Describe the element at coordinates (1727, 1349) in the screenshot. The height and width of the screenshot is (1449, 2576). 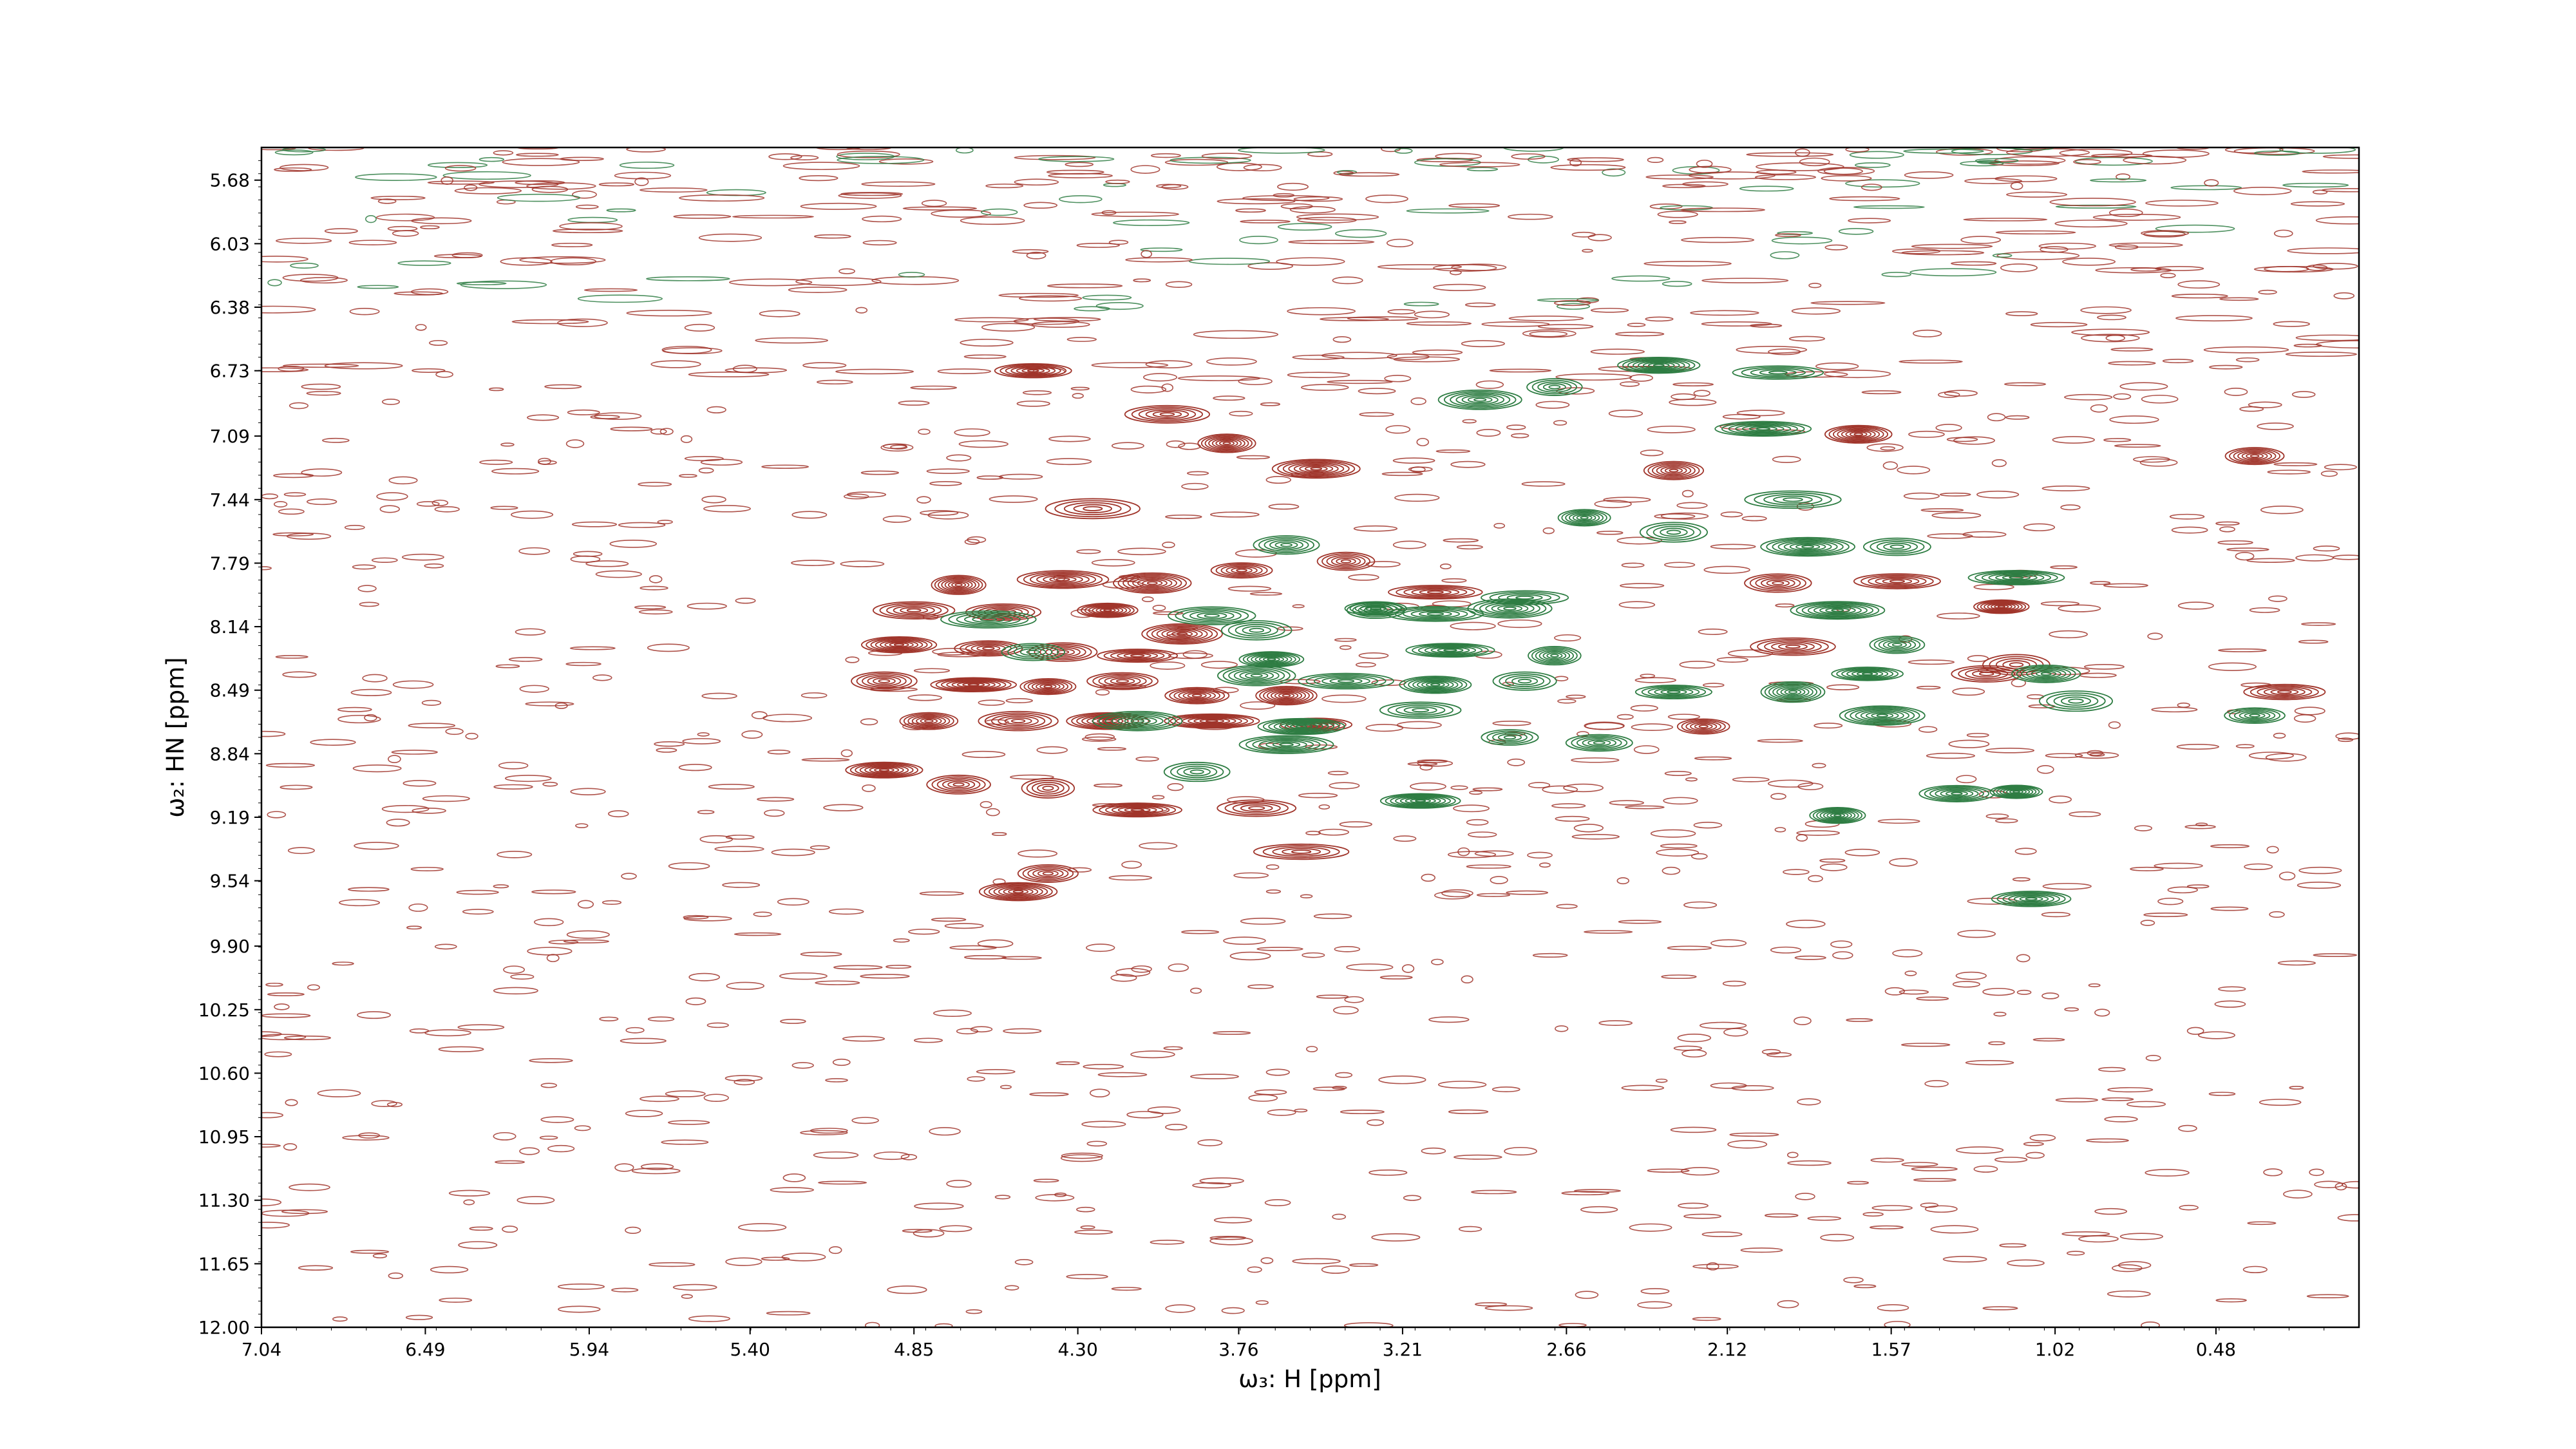
I see `x-tick-label: 2.12` at that location.